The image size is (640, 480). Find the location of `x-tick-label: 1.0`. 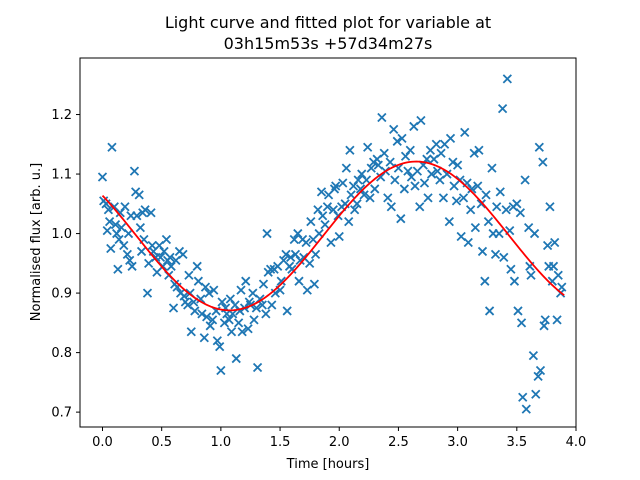

x-tick-label: 1.0 is located at coordinates (221, 442).